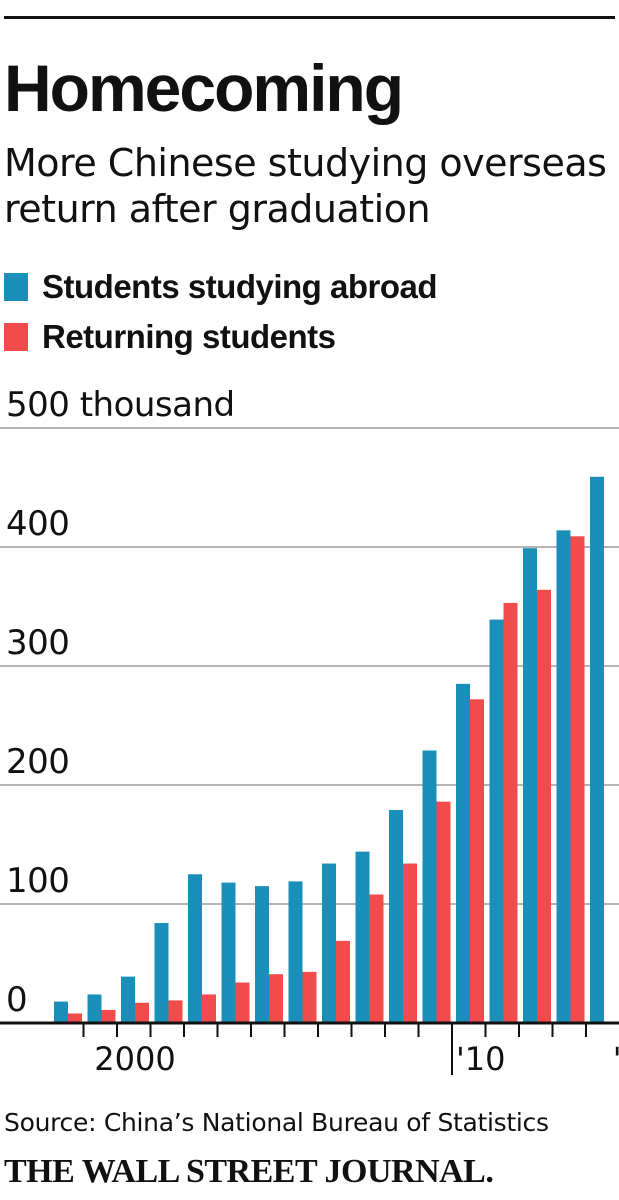  I want to click on bar-returning-2002, so click(209, 1008).